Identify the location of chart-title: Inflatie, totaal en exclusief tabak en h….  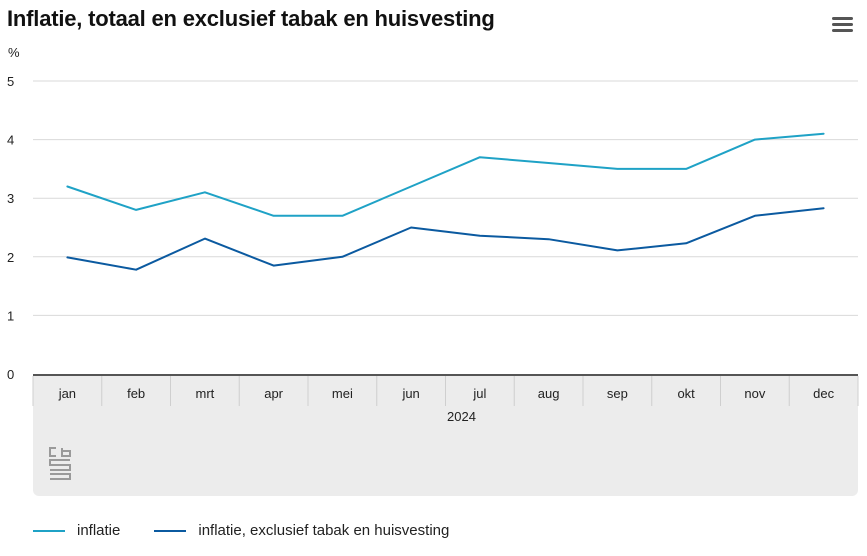
(251, 18).